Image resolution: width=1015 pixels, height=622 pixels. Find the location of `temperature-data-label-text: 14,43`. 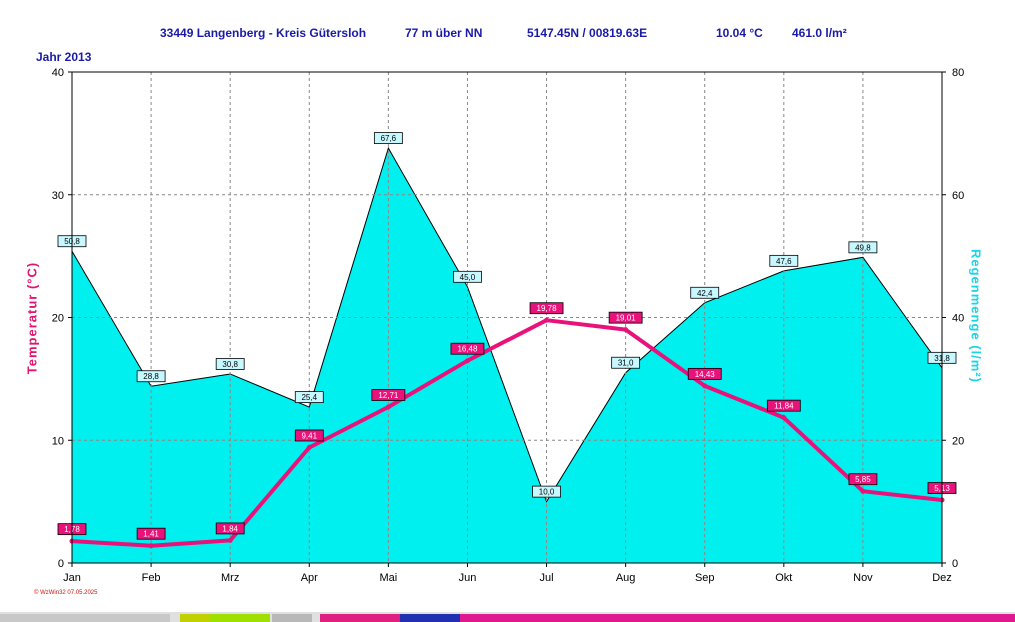

temperature-data-label-text: 14,43 is located at coordinates (705, 374).